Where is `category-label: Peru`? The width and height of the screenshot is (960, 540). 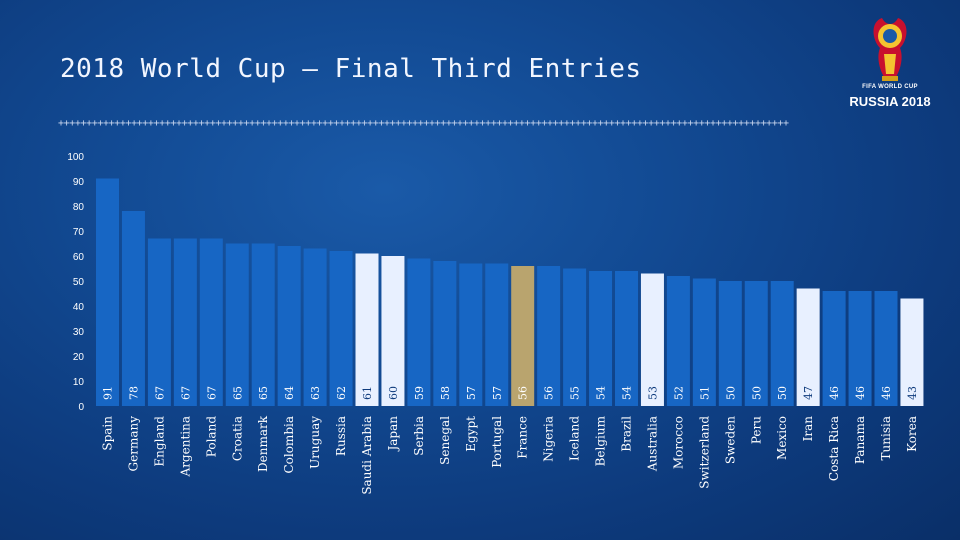
category-label: Peru is located at coordinates (756, 430).